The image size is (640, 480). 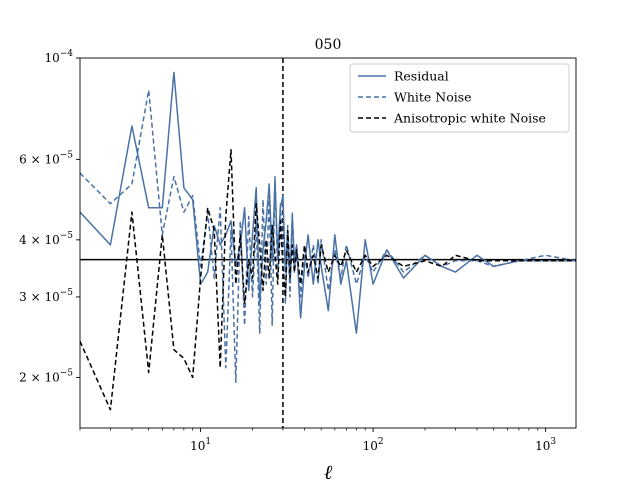 I want to click on x-tick-label: 10³, so click(x=545, y=445).